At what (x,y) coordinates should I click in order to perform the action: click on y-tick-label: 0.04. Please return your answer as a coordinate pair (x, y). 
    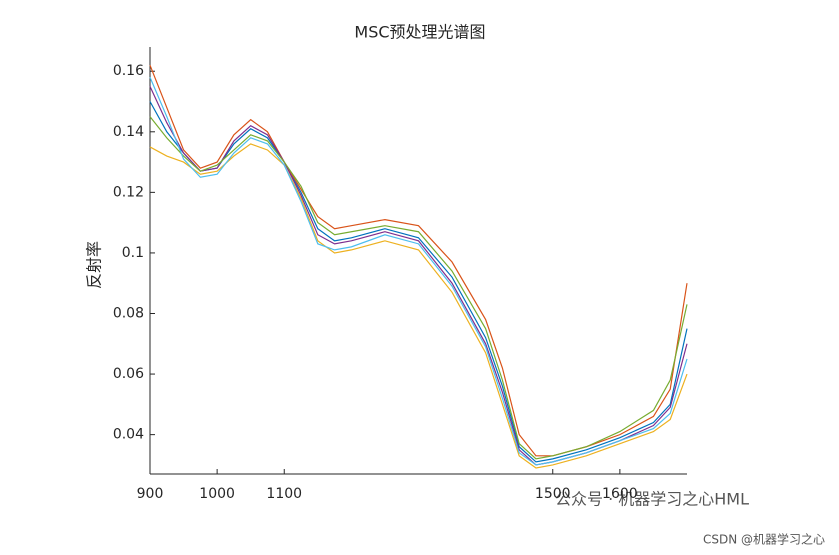
    Looking at the image, I should click on (128, 435).